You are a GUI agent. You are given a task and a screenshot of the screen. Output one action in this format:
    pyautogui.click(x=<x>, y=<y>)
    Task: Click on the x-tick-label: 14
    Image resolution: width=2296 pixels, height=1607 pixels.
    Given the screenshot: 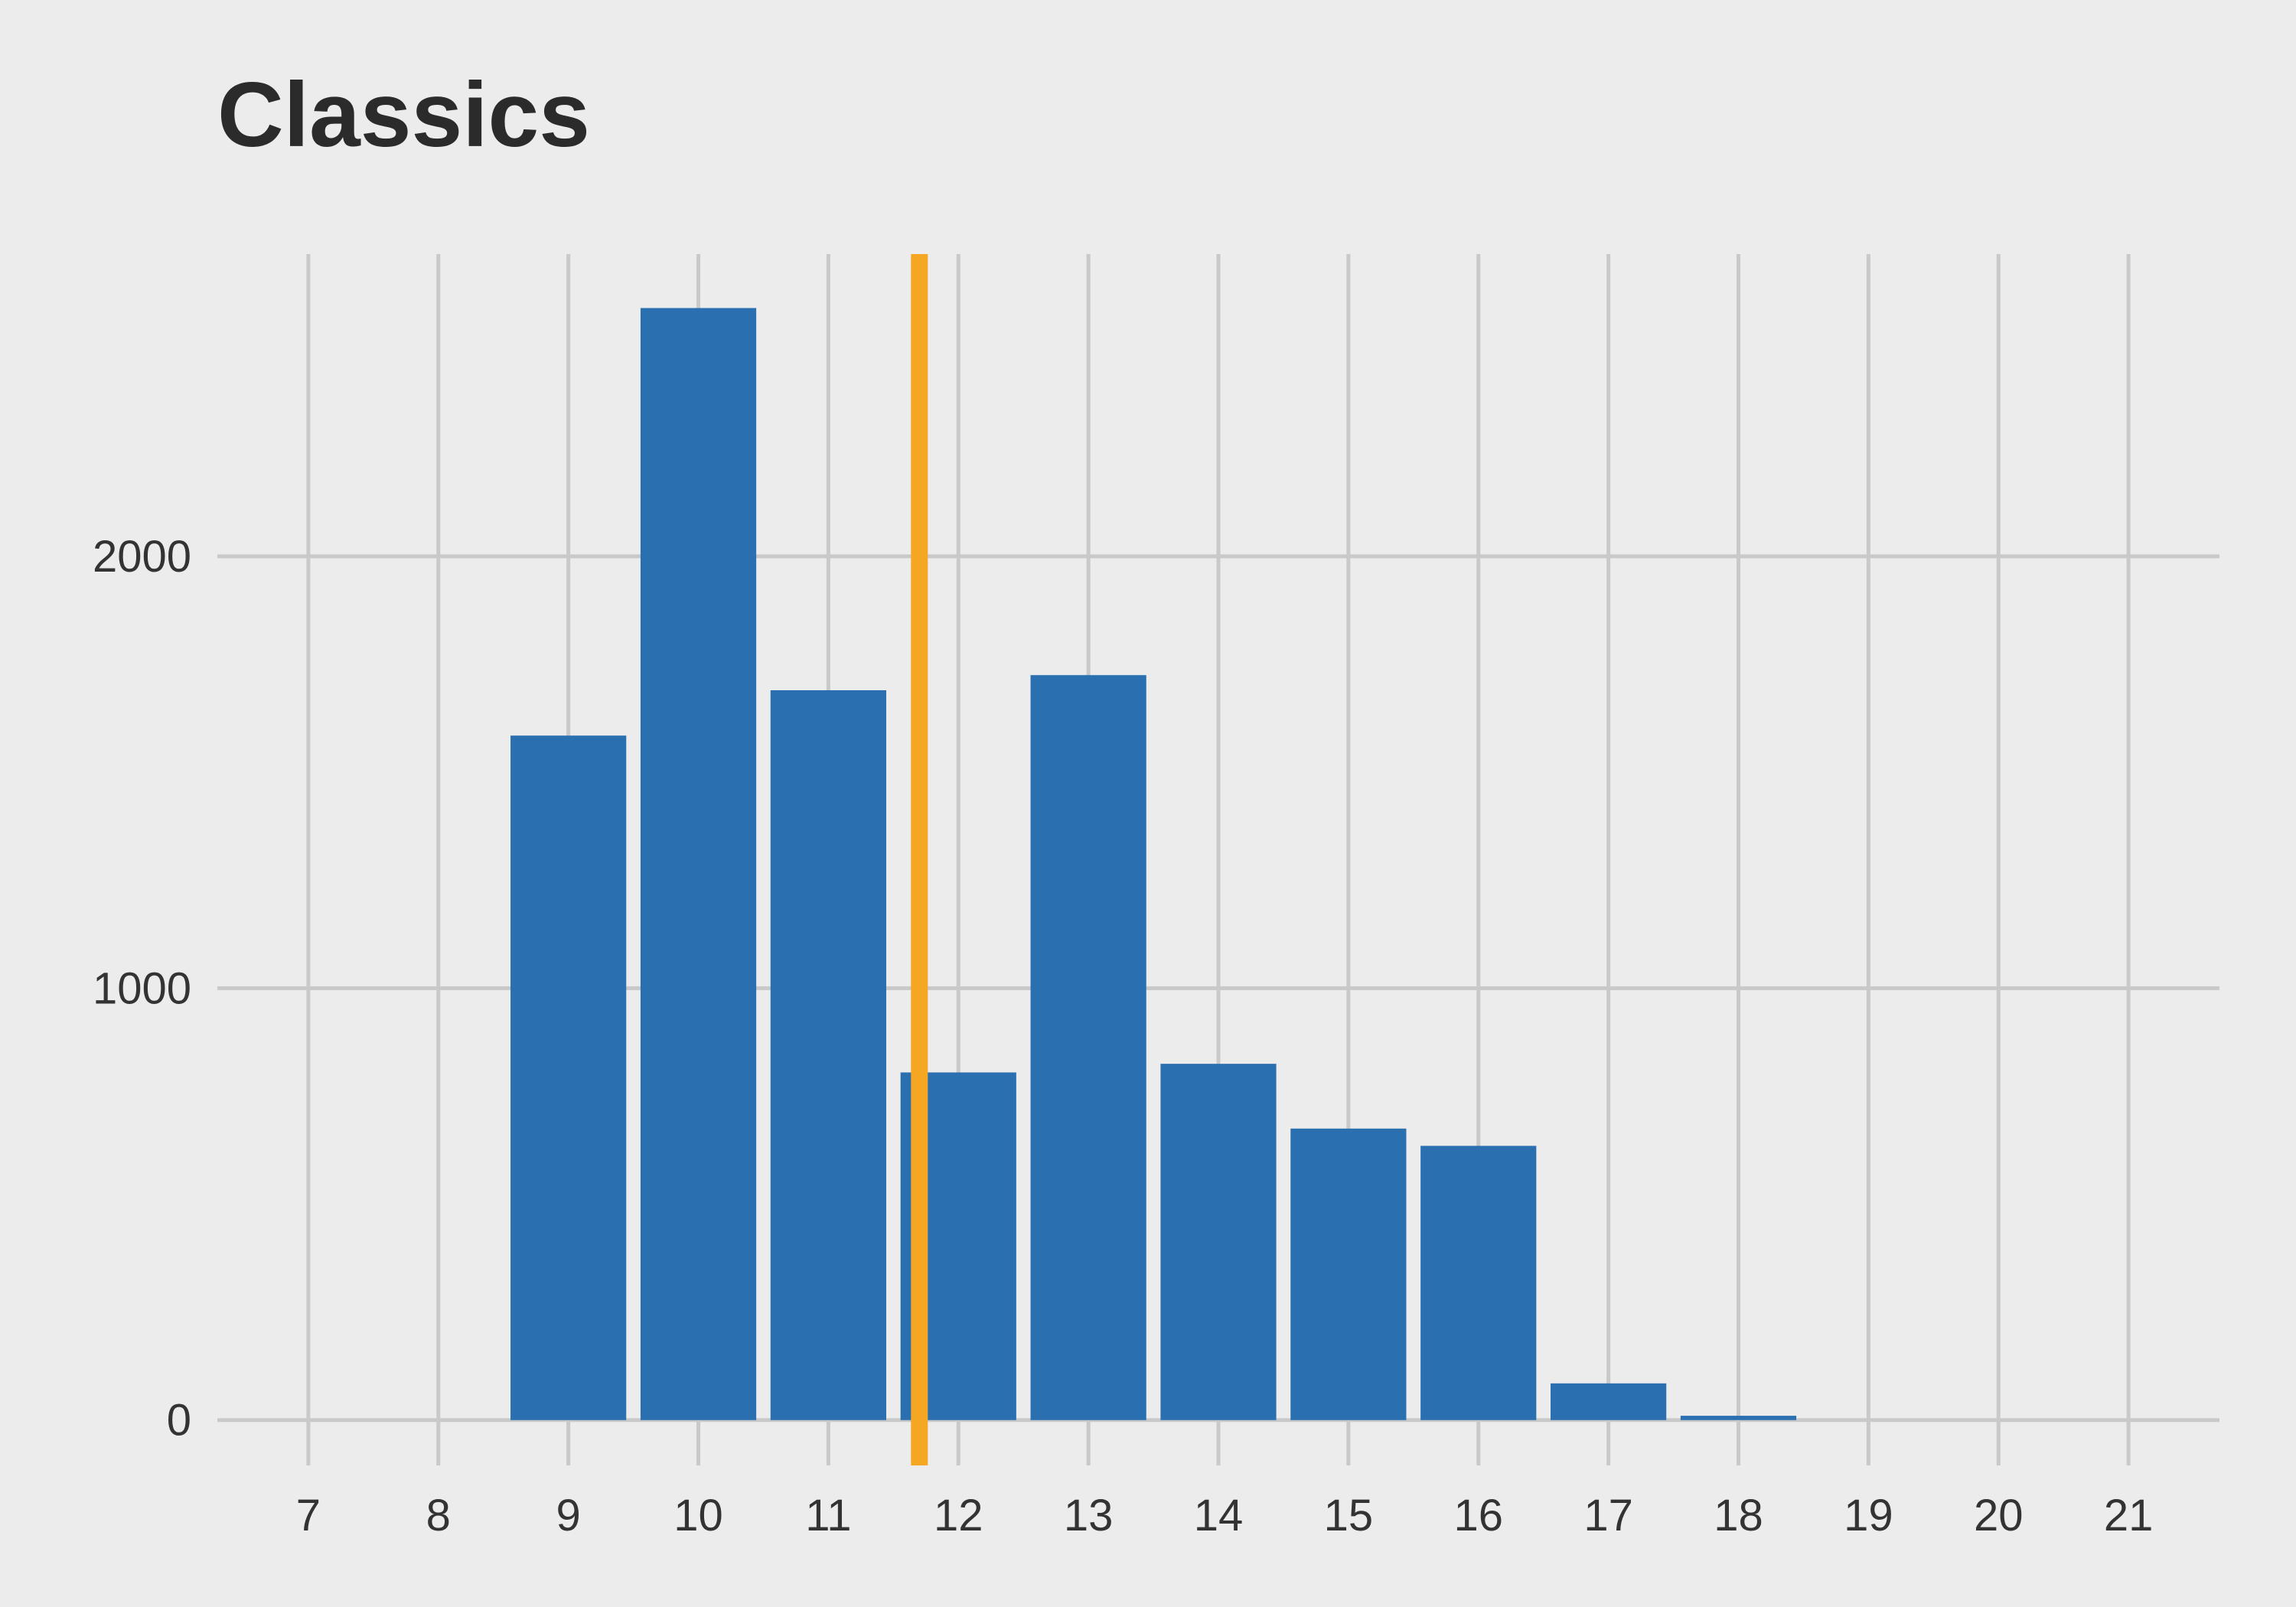 What is the action you would take?
    pyautogui.click(x=1219, y=1515)
    